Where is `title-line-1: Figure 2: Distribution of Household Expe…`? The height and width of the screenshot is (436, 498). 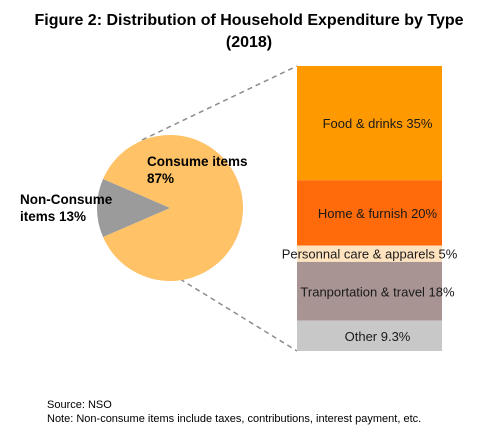
title-line-1: Figure 2: Distribution of Household Expe… is located at coordinates (249, 20).